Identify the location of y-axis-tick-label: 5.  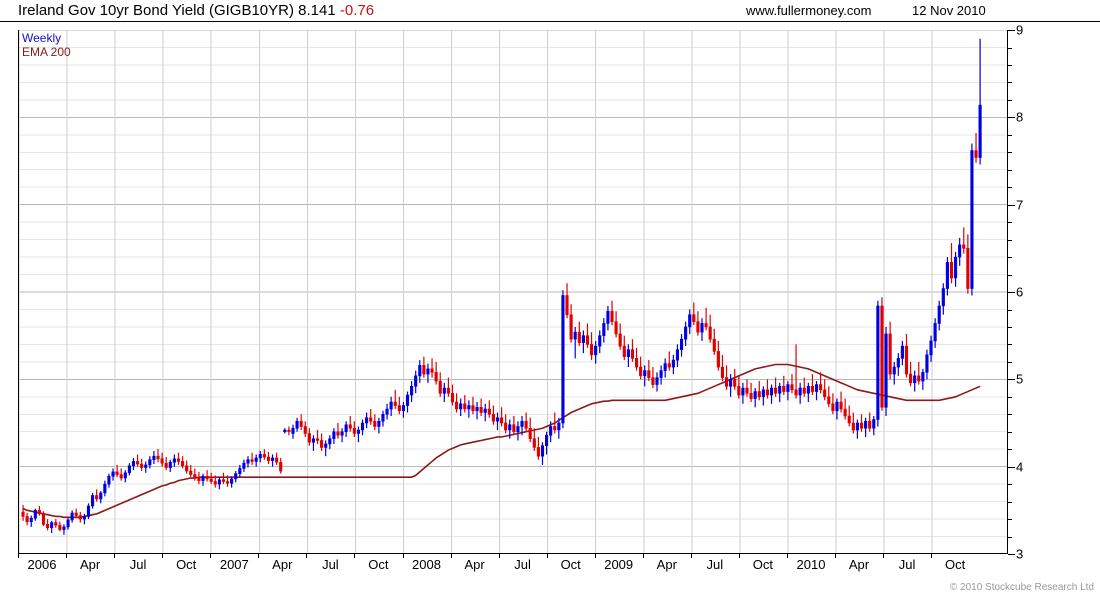
(1020, 379).